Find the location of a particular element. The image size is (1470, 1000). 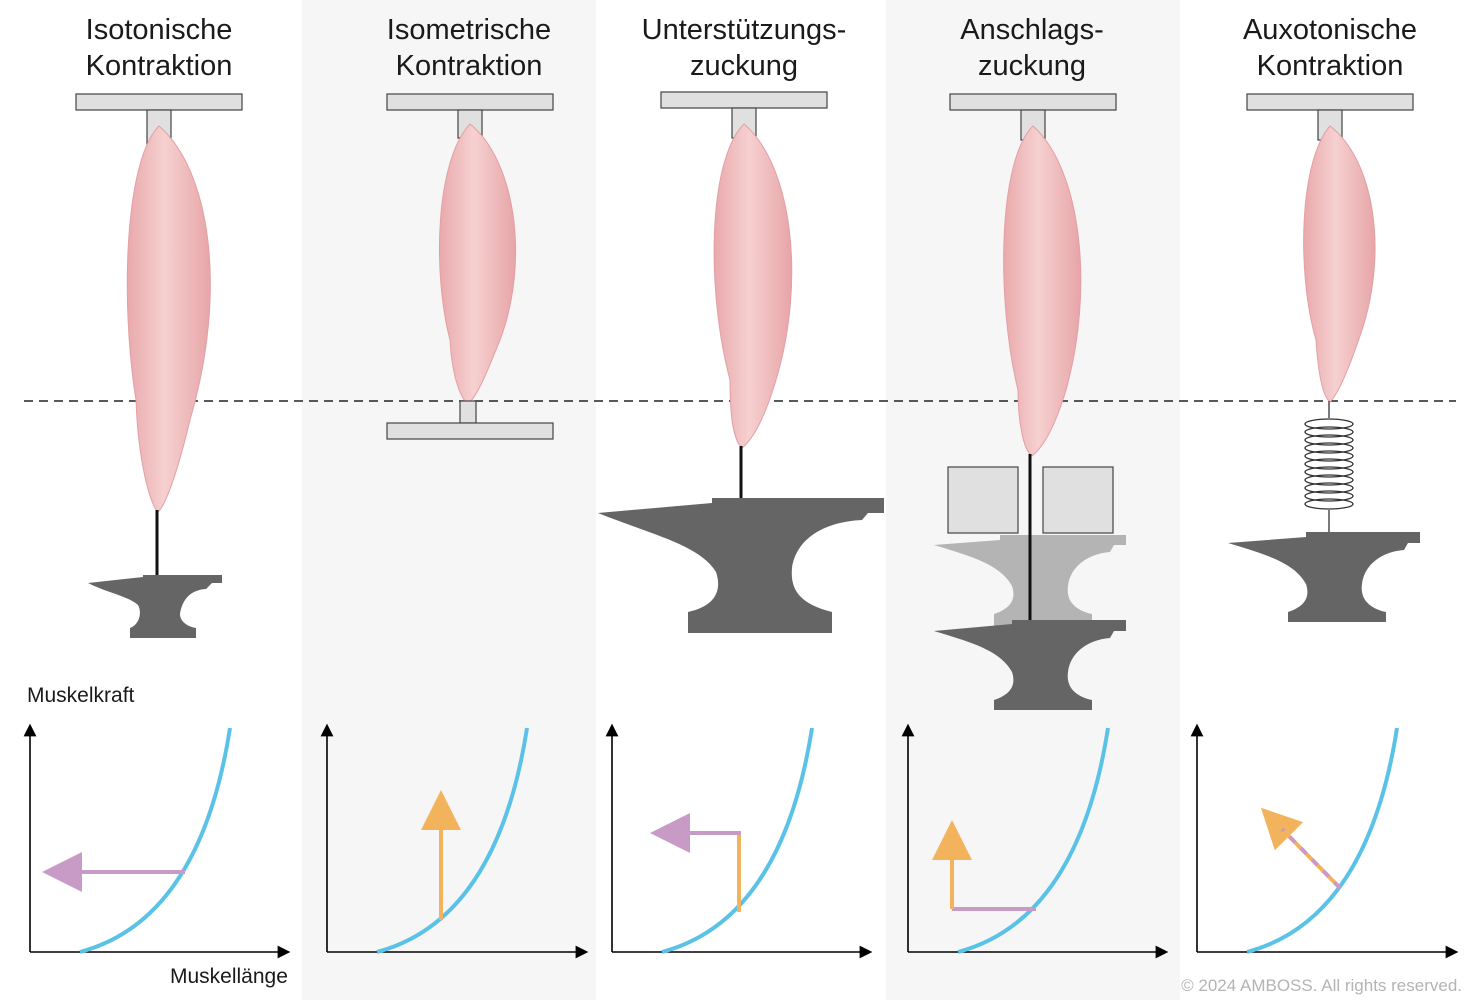

title-afterload-line1: Anschlags- is located at coordinates (1032, 30).